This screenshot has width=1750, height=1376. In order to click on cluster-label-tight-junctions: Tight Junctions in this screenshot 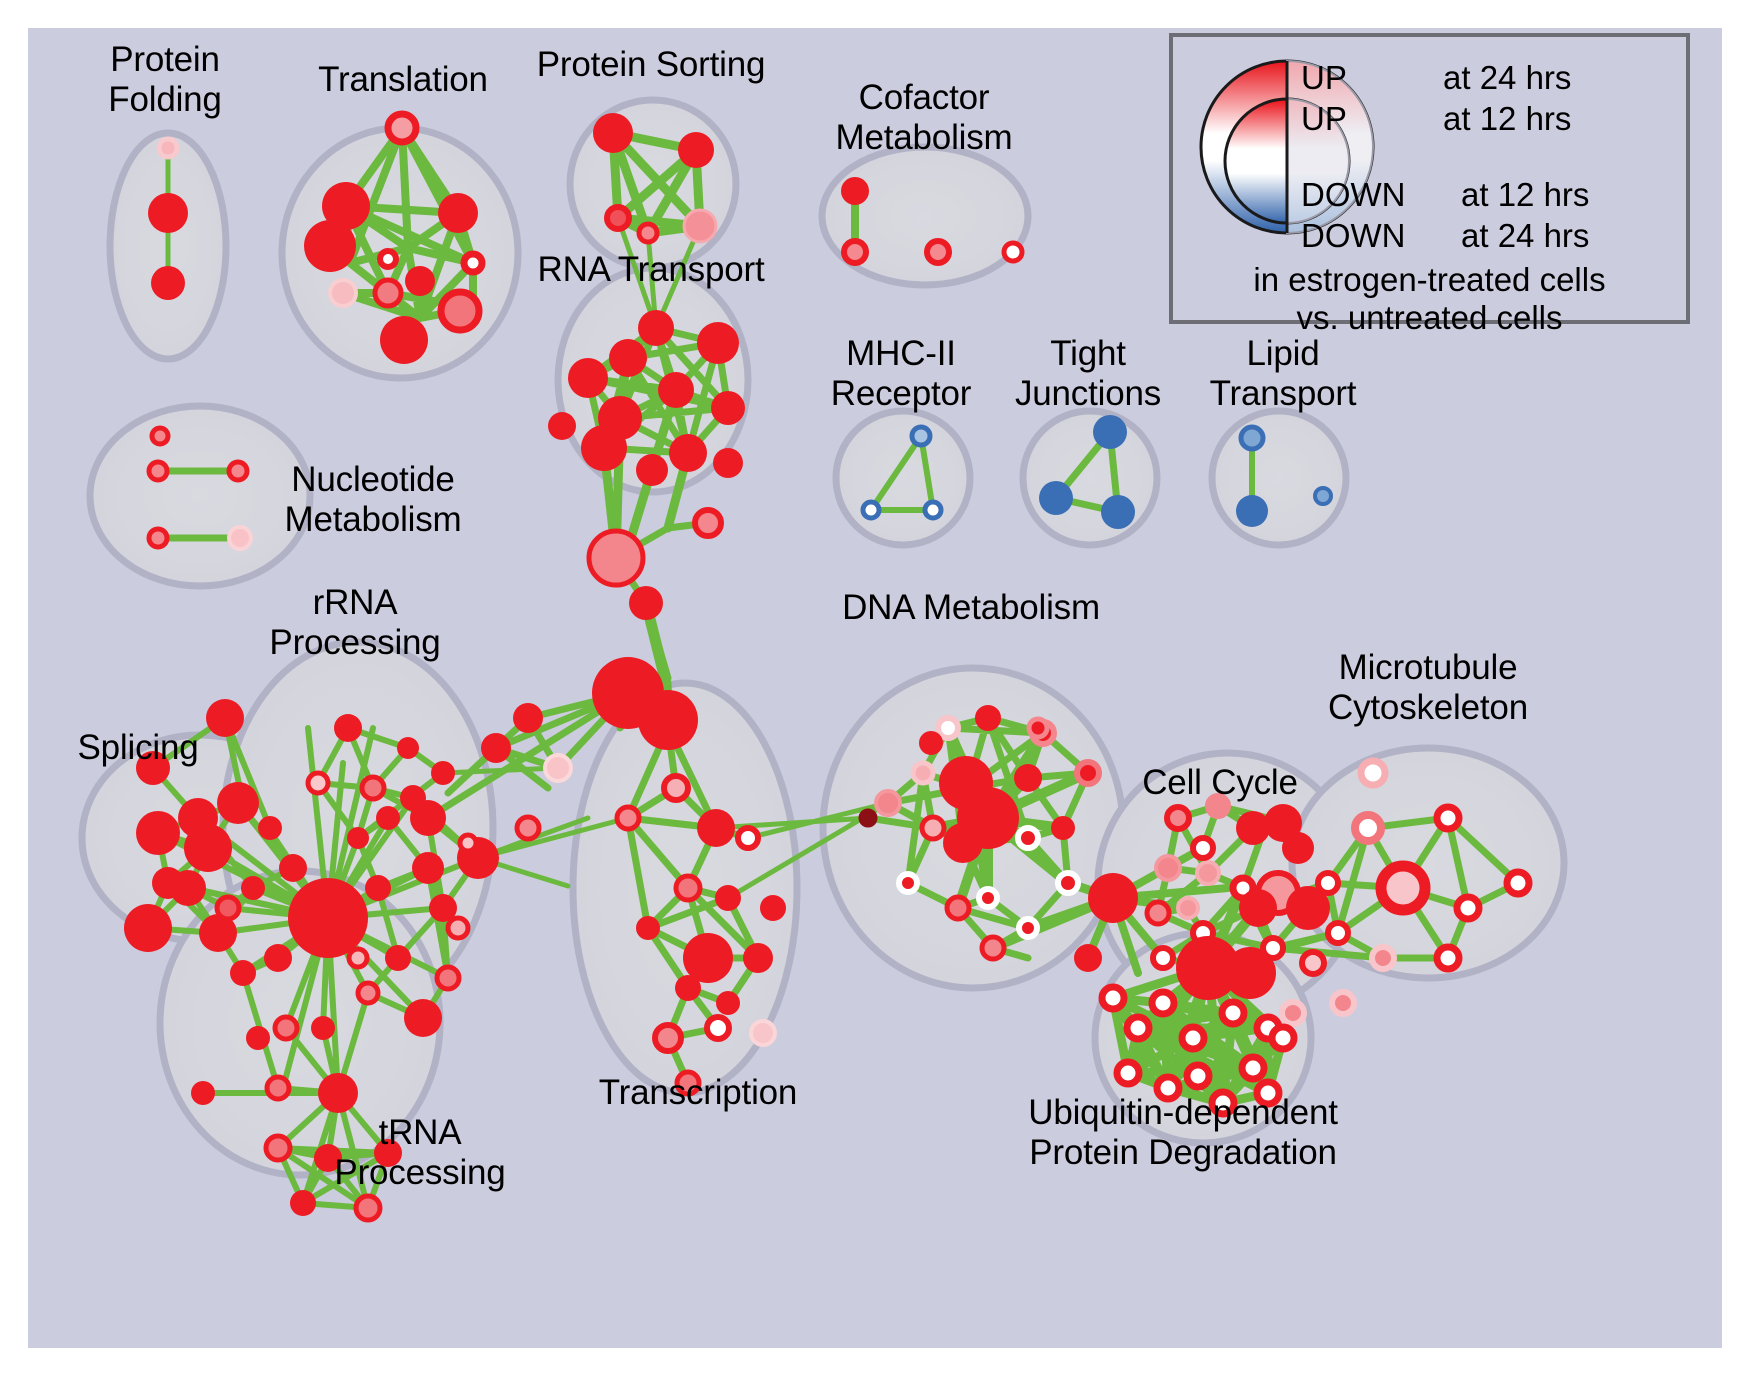, I will do `click(1088, 373)`.